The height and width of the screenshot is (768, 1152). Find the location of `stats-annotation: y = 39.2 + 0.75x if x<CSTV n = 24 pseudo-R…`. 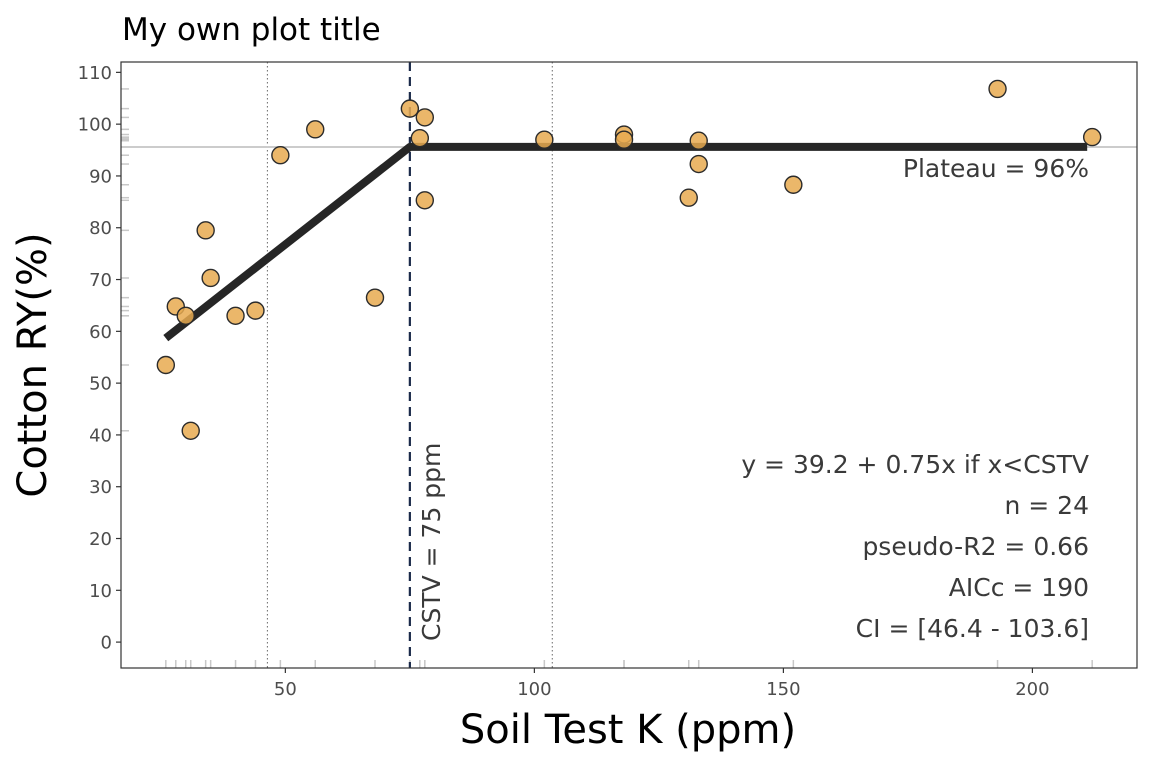

stats-annotation: y = 39.2 + 0.75x if x<CSTV n = 24 pseudo-R… is located at coordinates (915, 546).